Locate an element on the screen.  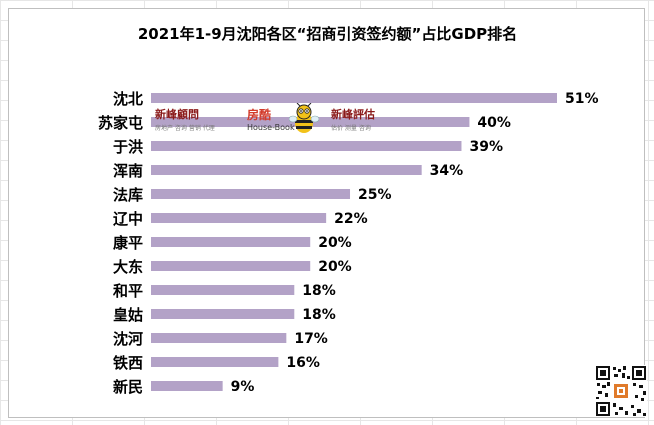
logo-xinfeng-appraisal-name: 新峰評估 is located at coordinates (353, 114).